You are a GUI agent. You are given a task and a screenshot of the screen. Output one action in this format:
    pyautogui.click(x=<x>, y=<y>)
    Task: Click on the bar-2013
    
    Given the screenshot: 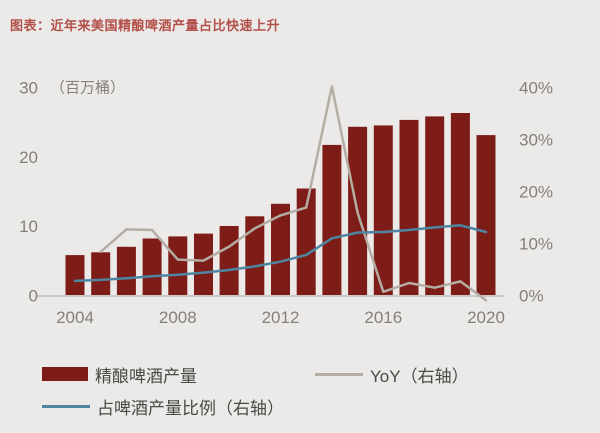 What is the action you would take?
    pyautogui.click(x=306, y=242)
    